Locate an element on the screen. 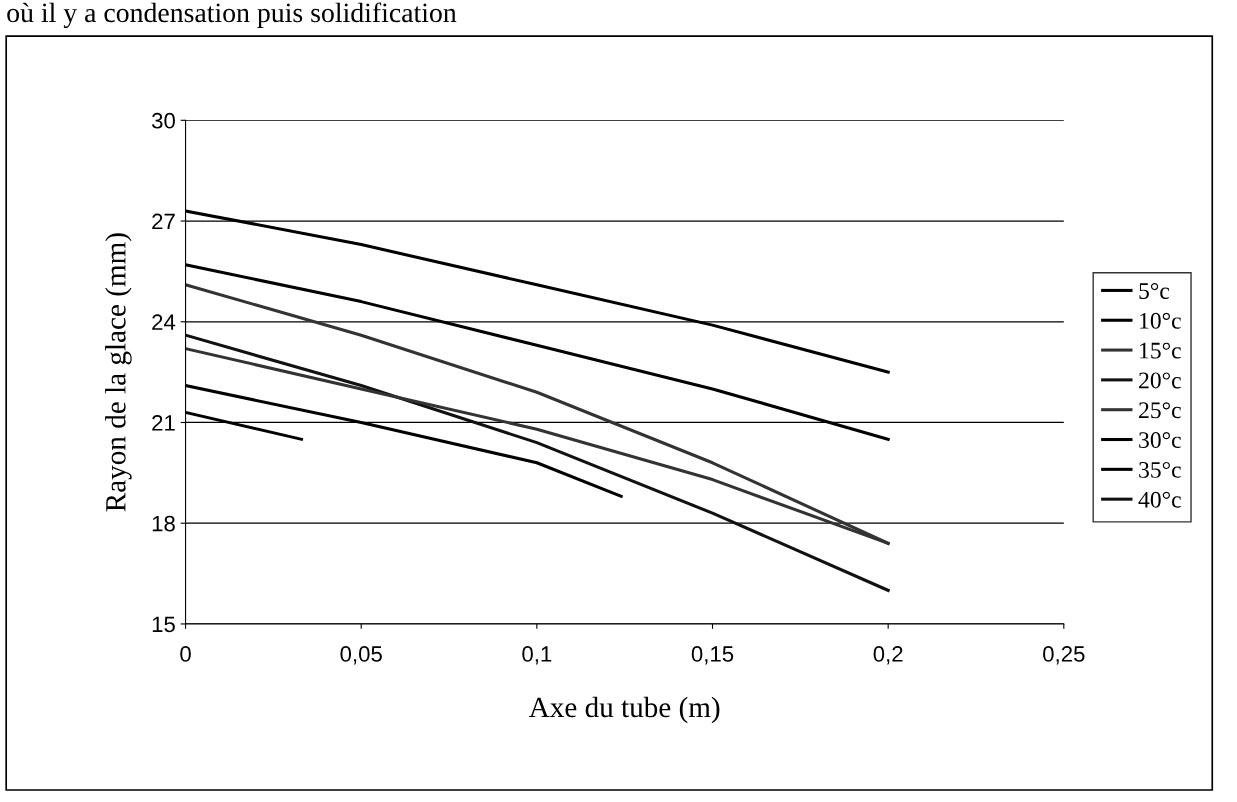 Image resolution: width=1237 pixels, height=802 pixels. legend-label: 10°c is located at coordinates (1160, 320).